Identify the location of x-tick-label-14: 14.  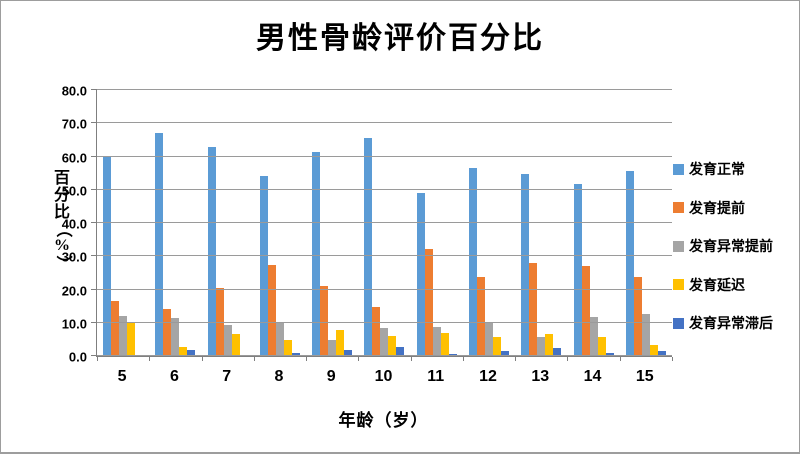
(592, 376).